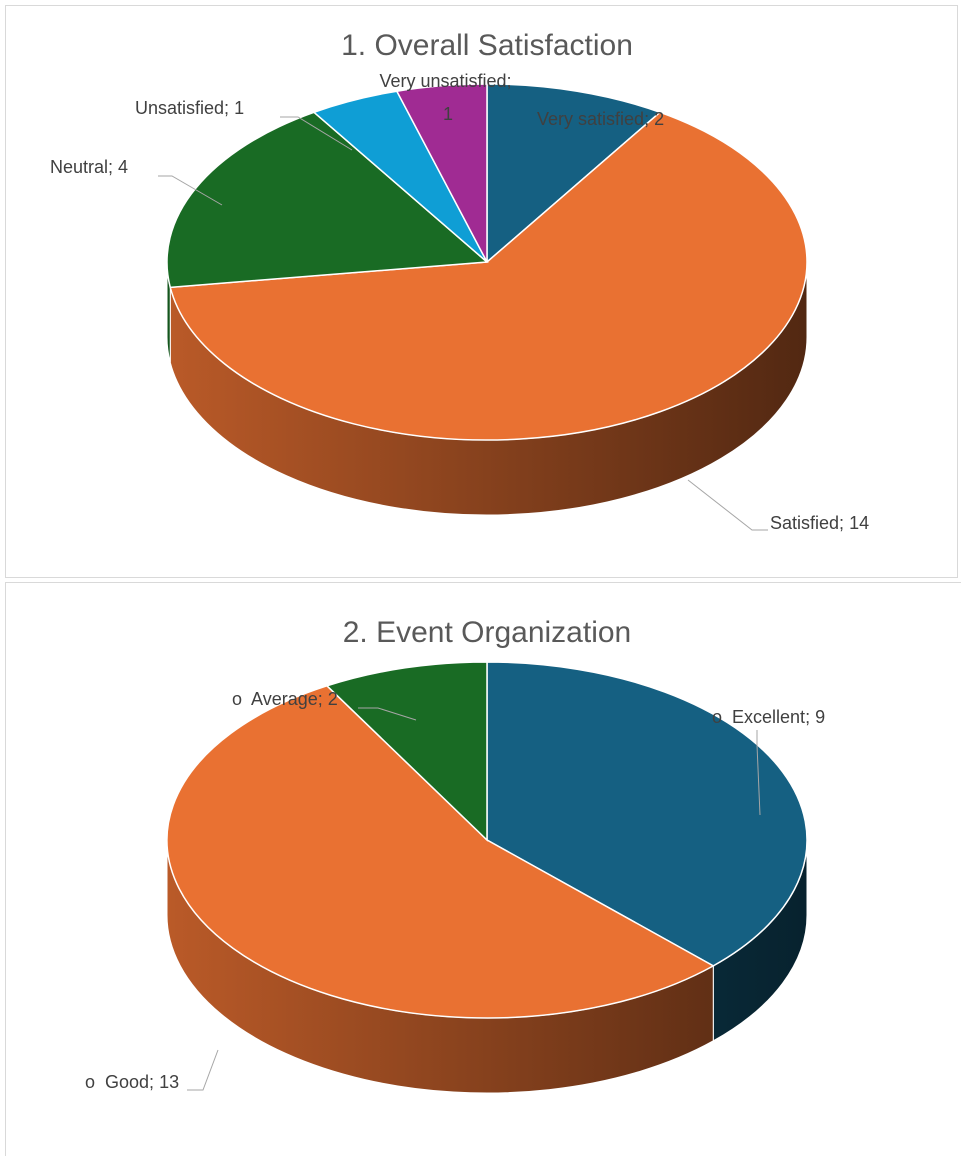 This screenshot has width=961, height=1156. What do you see at coordinates (590, 119) in the screenshot?
I see `label-category: Very satisfied` at bounding box center [590, 119].